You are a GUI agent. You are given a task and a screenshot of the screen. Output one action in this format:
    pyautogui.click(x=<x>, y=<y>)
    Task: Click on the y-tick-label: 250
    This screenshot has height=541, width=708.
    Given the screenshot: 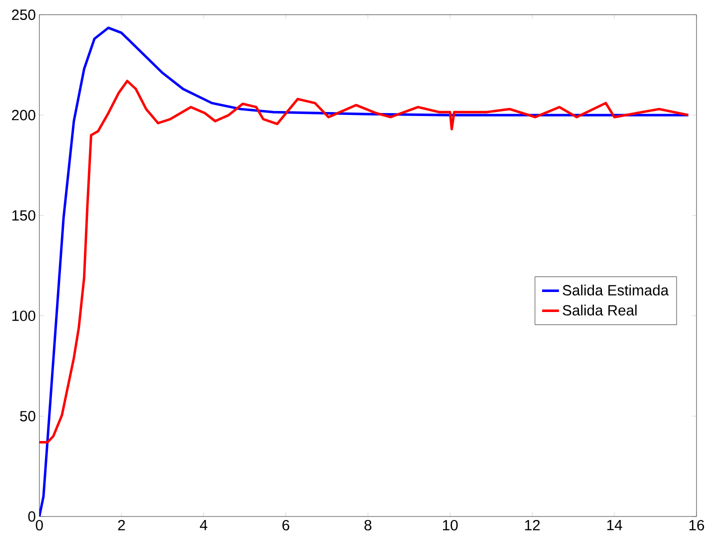 What is the action you would take?
    pyautogui.click(x=24, y=15)
    